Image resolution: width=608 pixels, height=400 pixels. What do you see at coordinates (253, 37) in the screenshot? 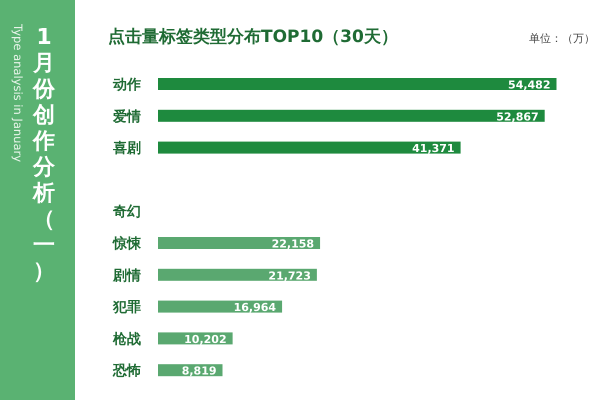
I see `chart-title: 点击量标签类型分布TOP10（30天）` at bounding box center [253, 37].